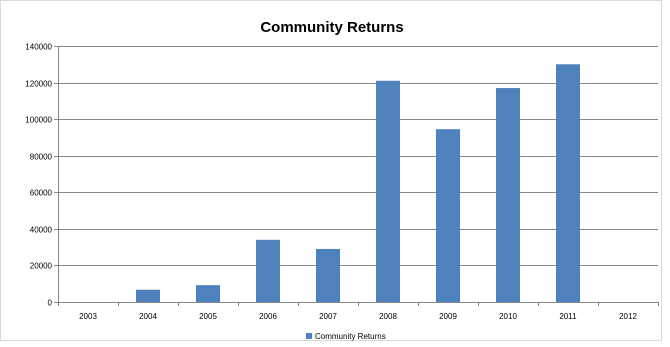 Image resolution: width=670 pixels, height=347 pixels. I want to click on bar-2008, so click(388, 191).